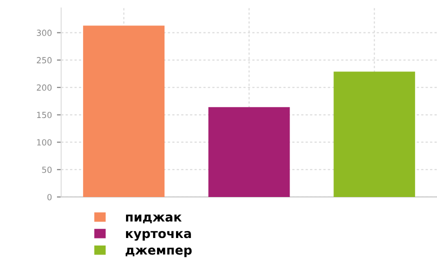 Image resolution: width=437 pixels, height=268 pixels. Describe the element at coordinates (47, 169) in the screenshot. I see `y-tick-label: 50` at that location.